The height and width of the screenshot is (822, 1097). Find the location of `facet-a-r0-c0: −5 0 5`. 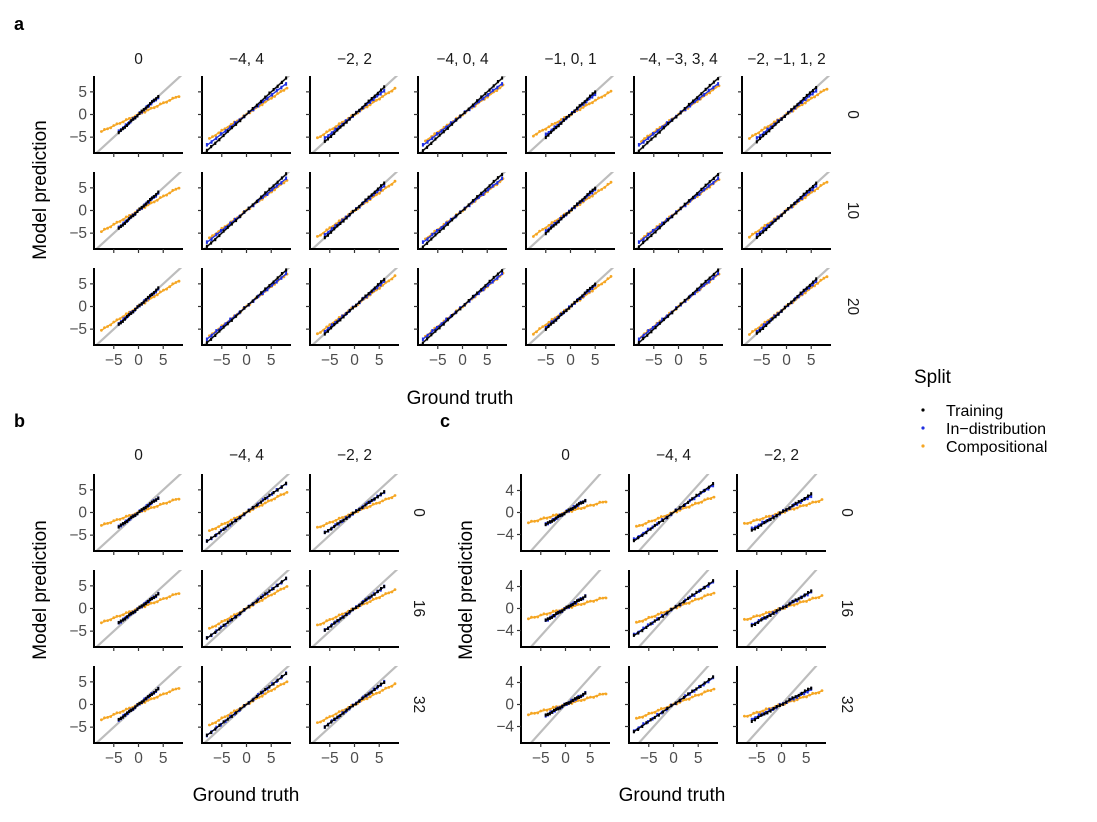

facet-a-r0-c0: −5 0 5 is located at coordinates (126, 116).